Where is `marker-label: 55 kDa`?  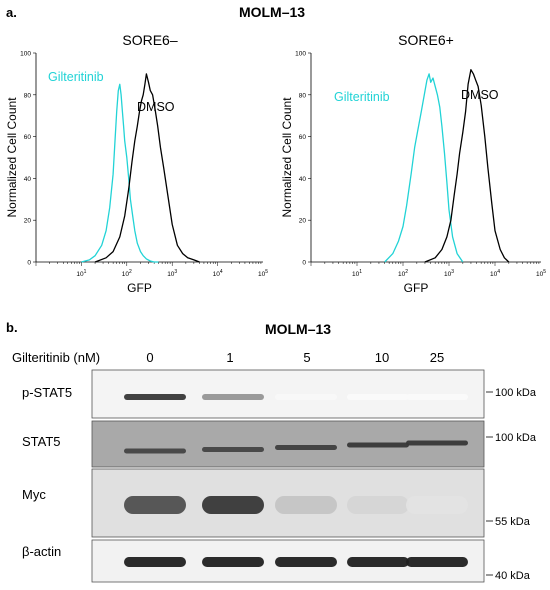
marker-label: 55 kDa is located at coordinates (513, 522).